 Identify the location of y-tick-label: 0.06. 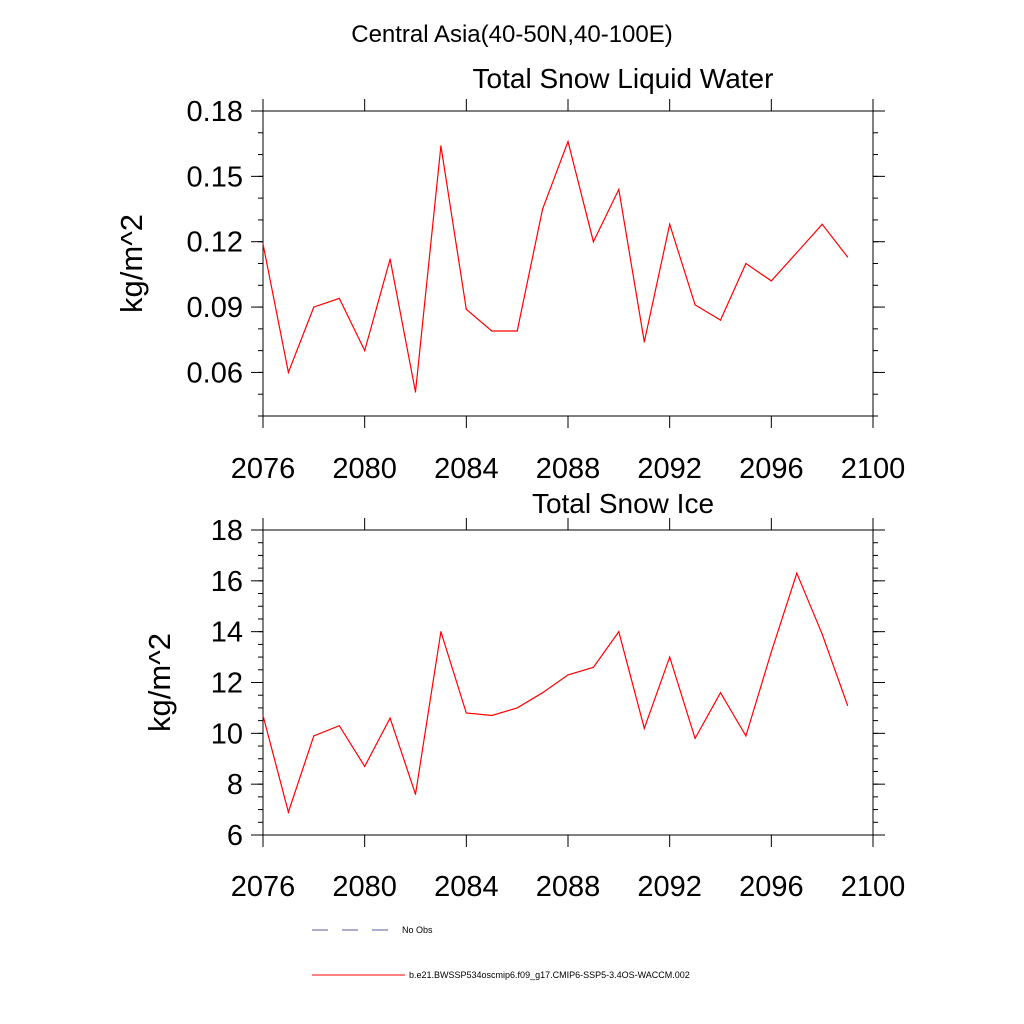
(215, 373).